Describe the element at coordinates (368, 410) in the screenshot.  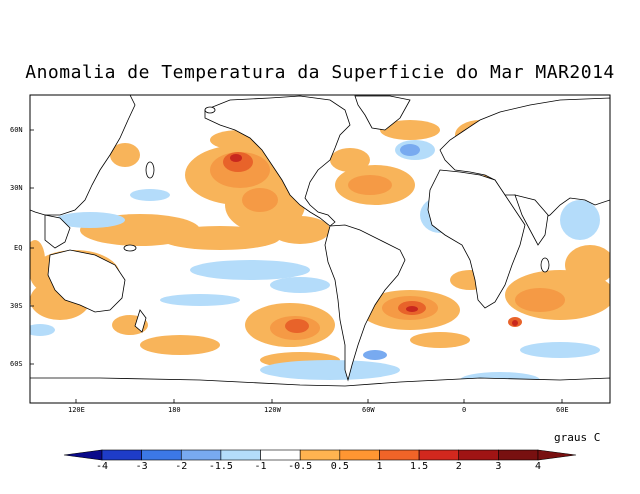
I see `lon-label-60w: 60W` at that location.